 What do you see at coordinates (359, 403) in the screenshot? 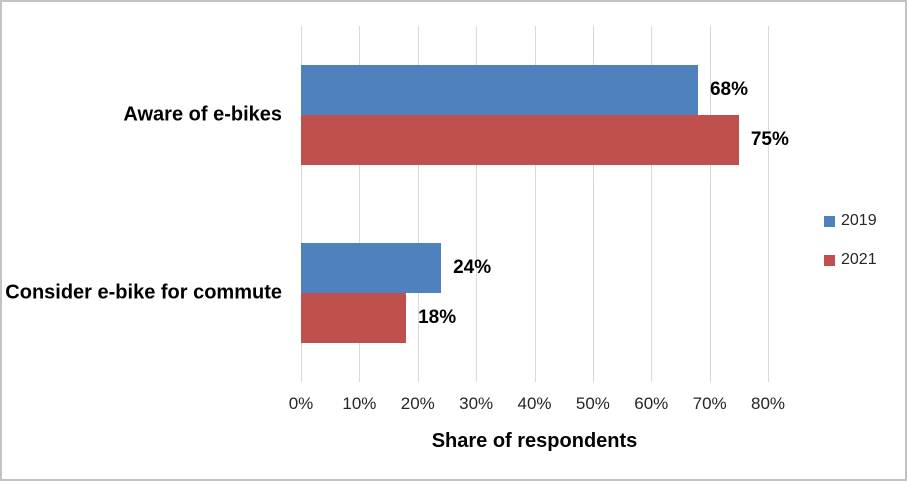
I see `x-tick-label: 10%` at bounding box center [359, 403].